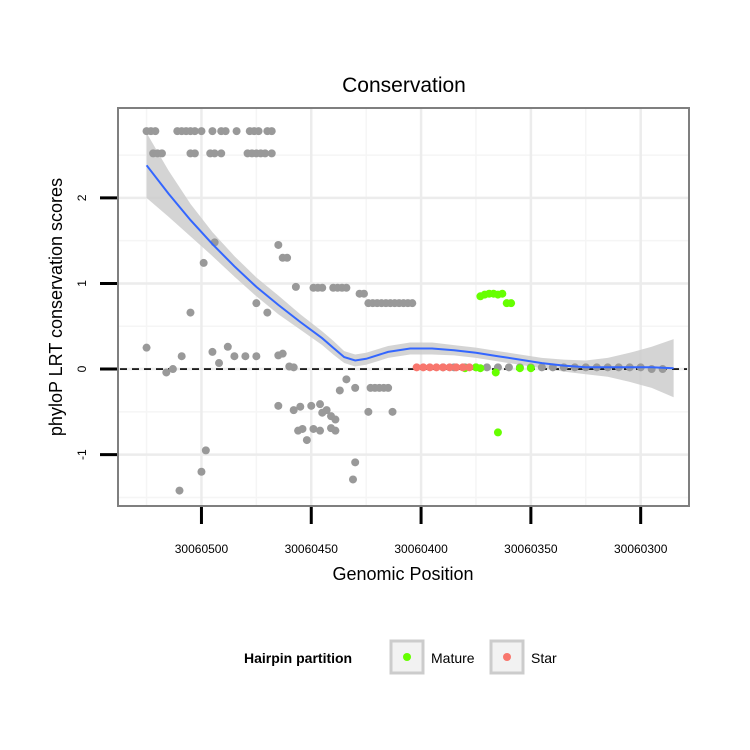 The height and width of the screenshot is (750, 750). Describe the element at coordinates (507, 657) in the screenshot. I see `legend-key-star` at that location.